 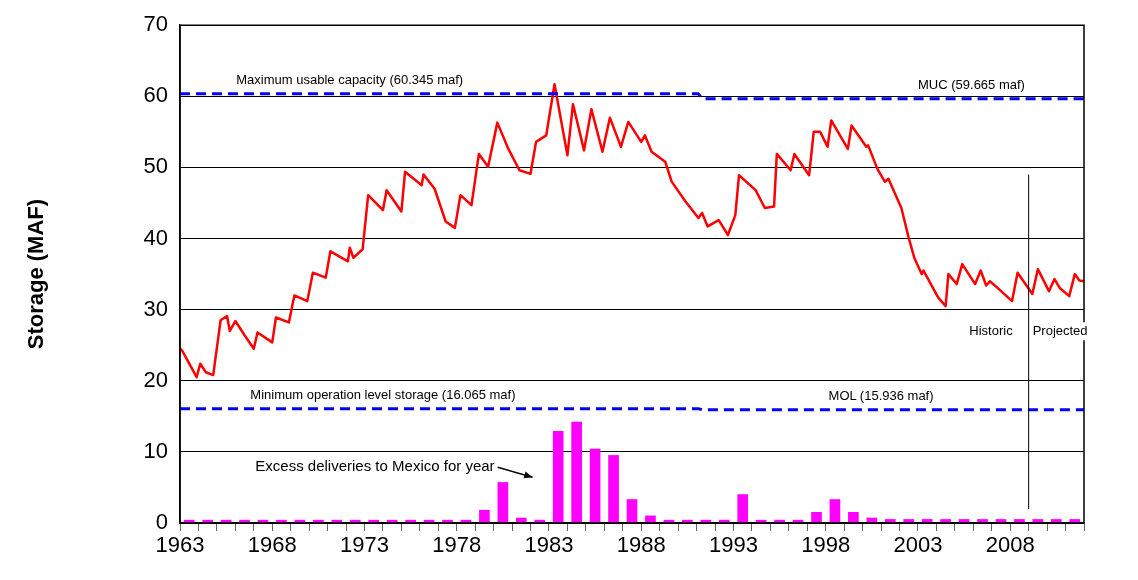 I want to click on y-tick-label: 40, so click(x=155, y=237).